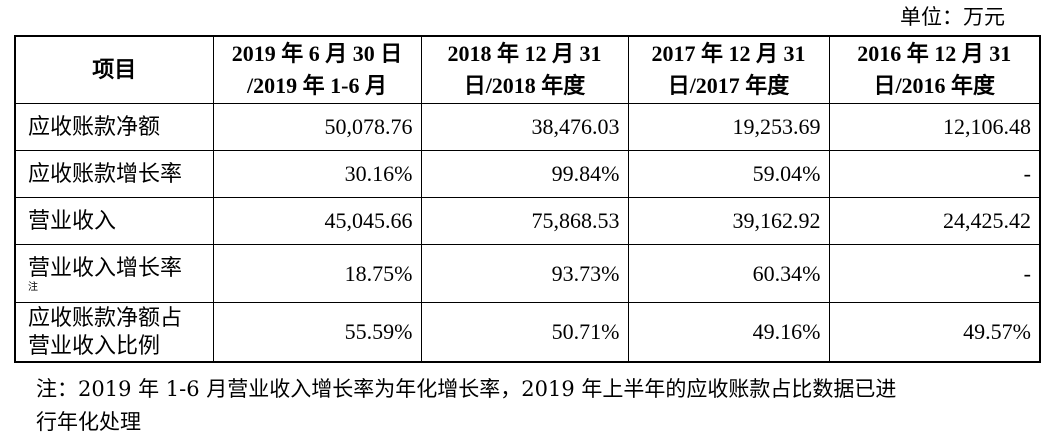 The height and width of the screenshot is (443, 1059). Describe the element at coordinates (317, 127) in the screenshot. I see `table-cell: 50,078.76` at that location.